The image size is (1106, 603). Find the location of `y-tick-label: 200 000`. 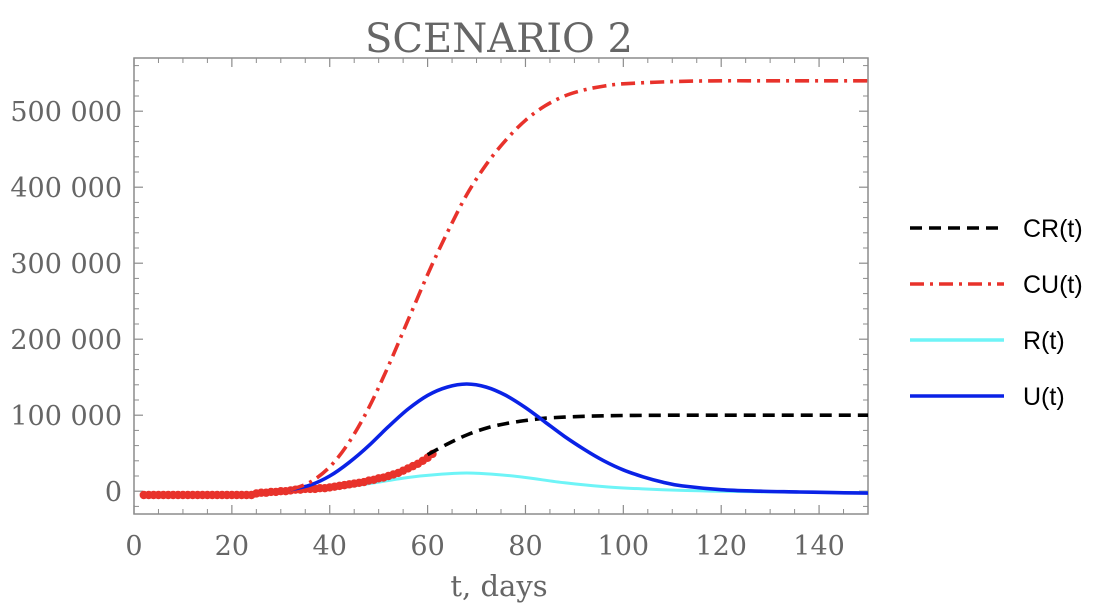

y-tick-label: 200 000 is located at coordinates (66, 340).